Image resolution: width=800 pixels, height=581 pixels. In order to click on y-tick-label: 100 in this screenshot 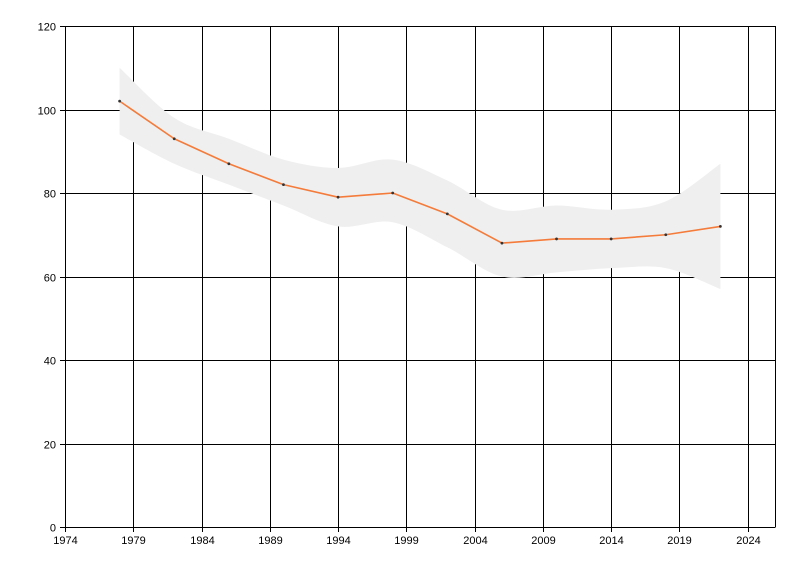, I will do `click(47, 112)`.